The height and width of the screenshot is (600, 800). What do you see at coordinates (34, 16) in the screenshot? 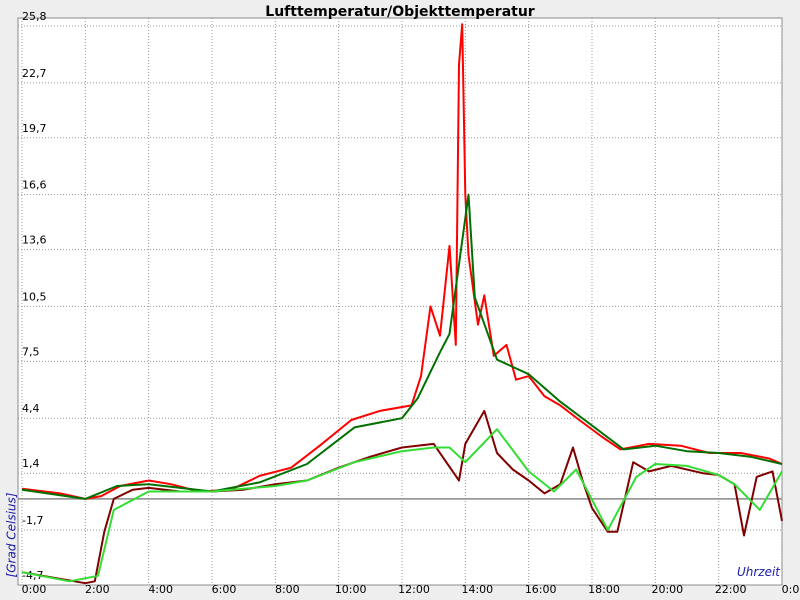
I see `y-tick-label: 25,8` at bounding box center [34, 16].